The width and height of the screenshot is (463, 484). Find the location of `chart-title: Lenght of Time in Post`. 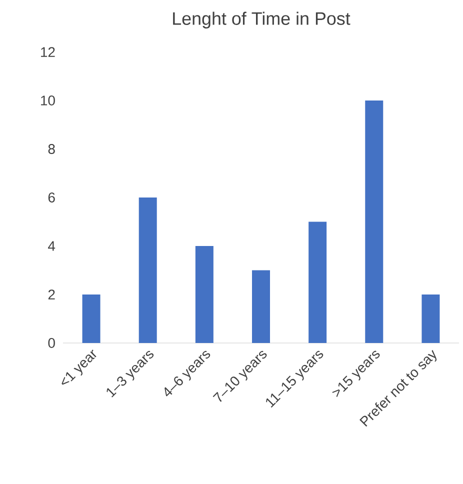

chart-title: Lenght of Time in Post is located at coordinates (261, 20).